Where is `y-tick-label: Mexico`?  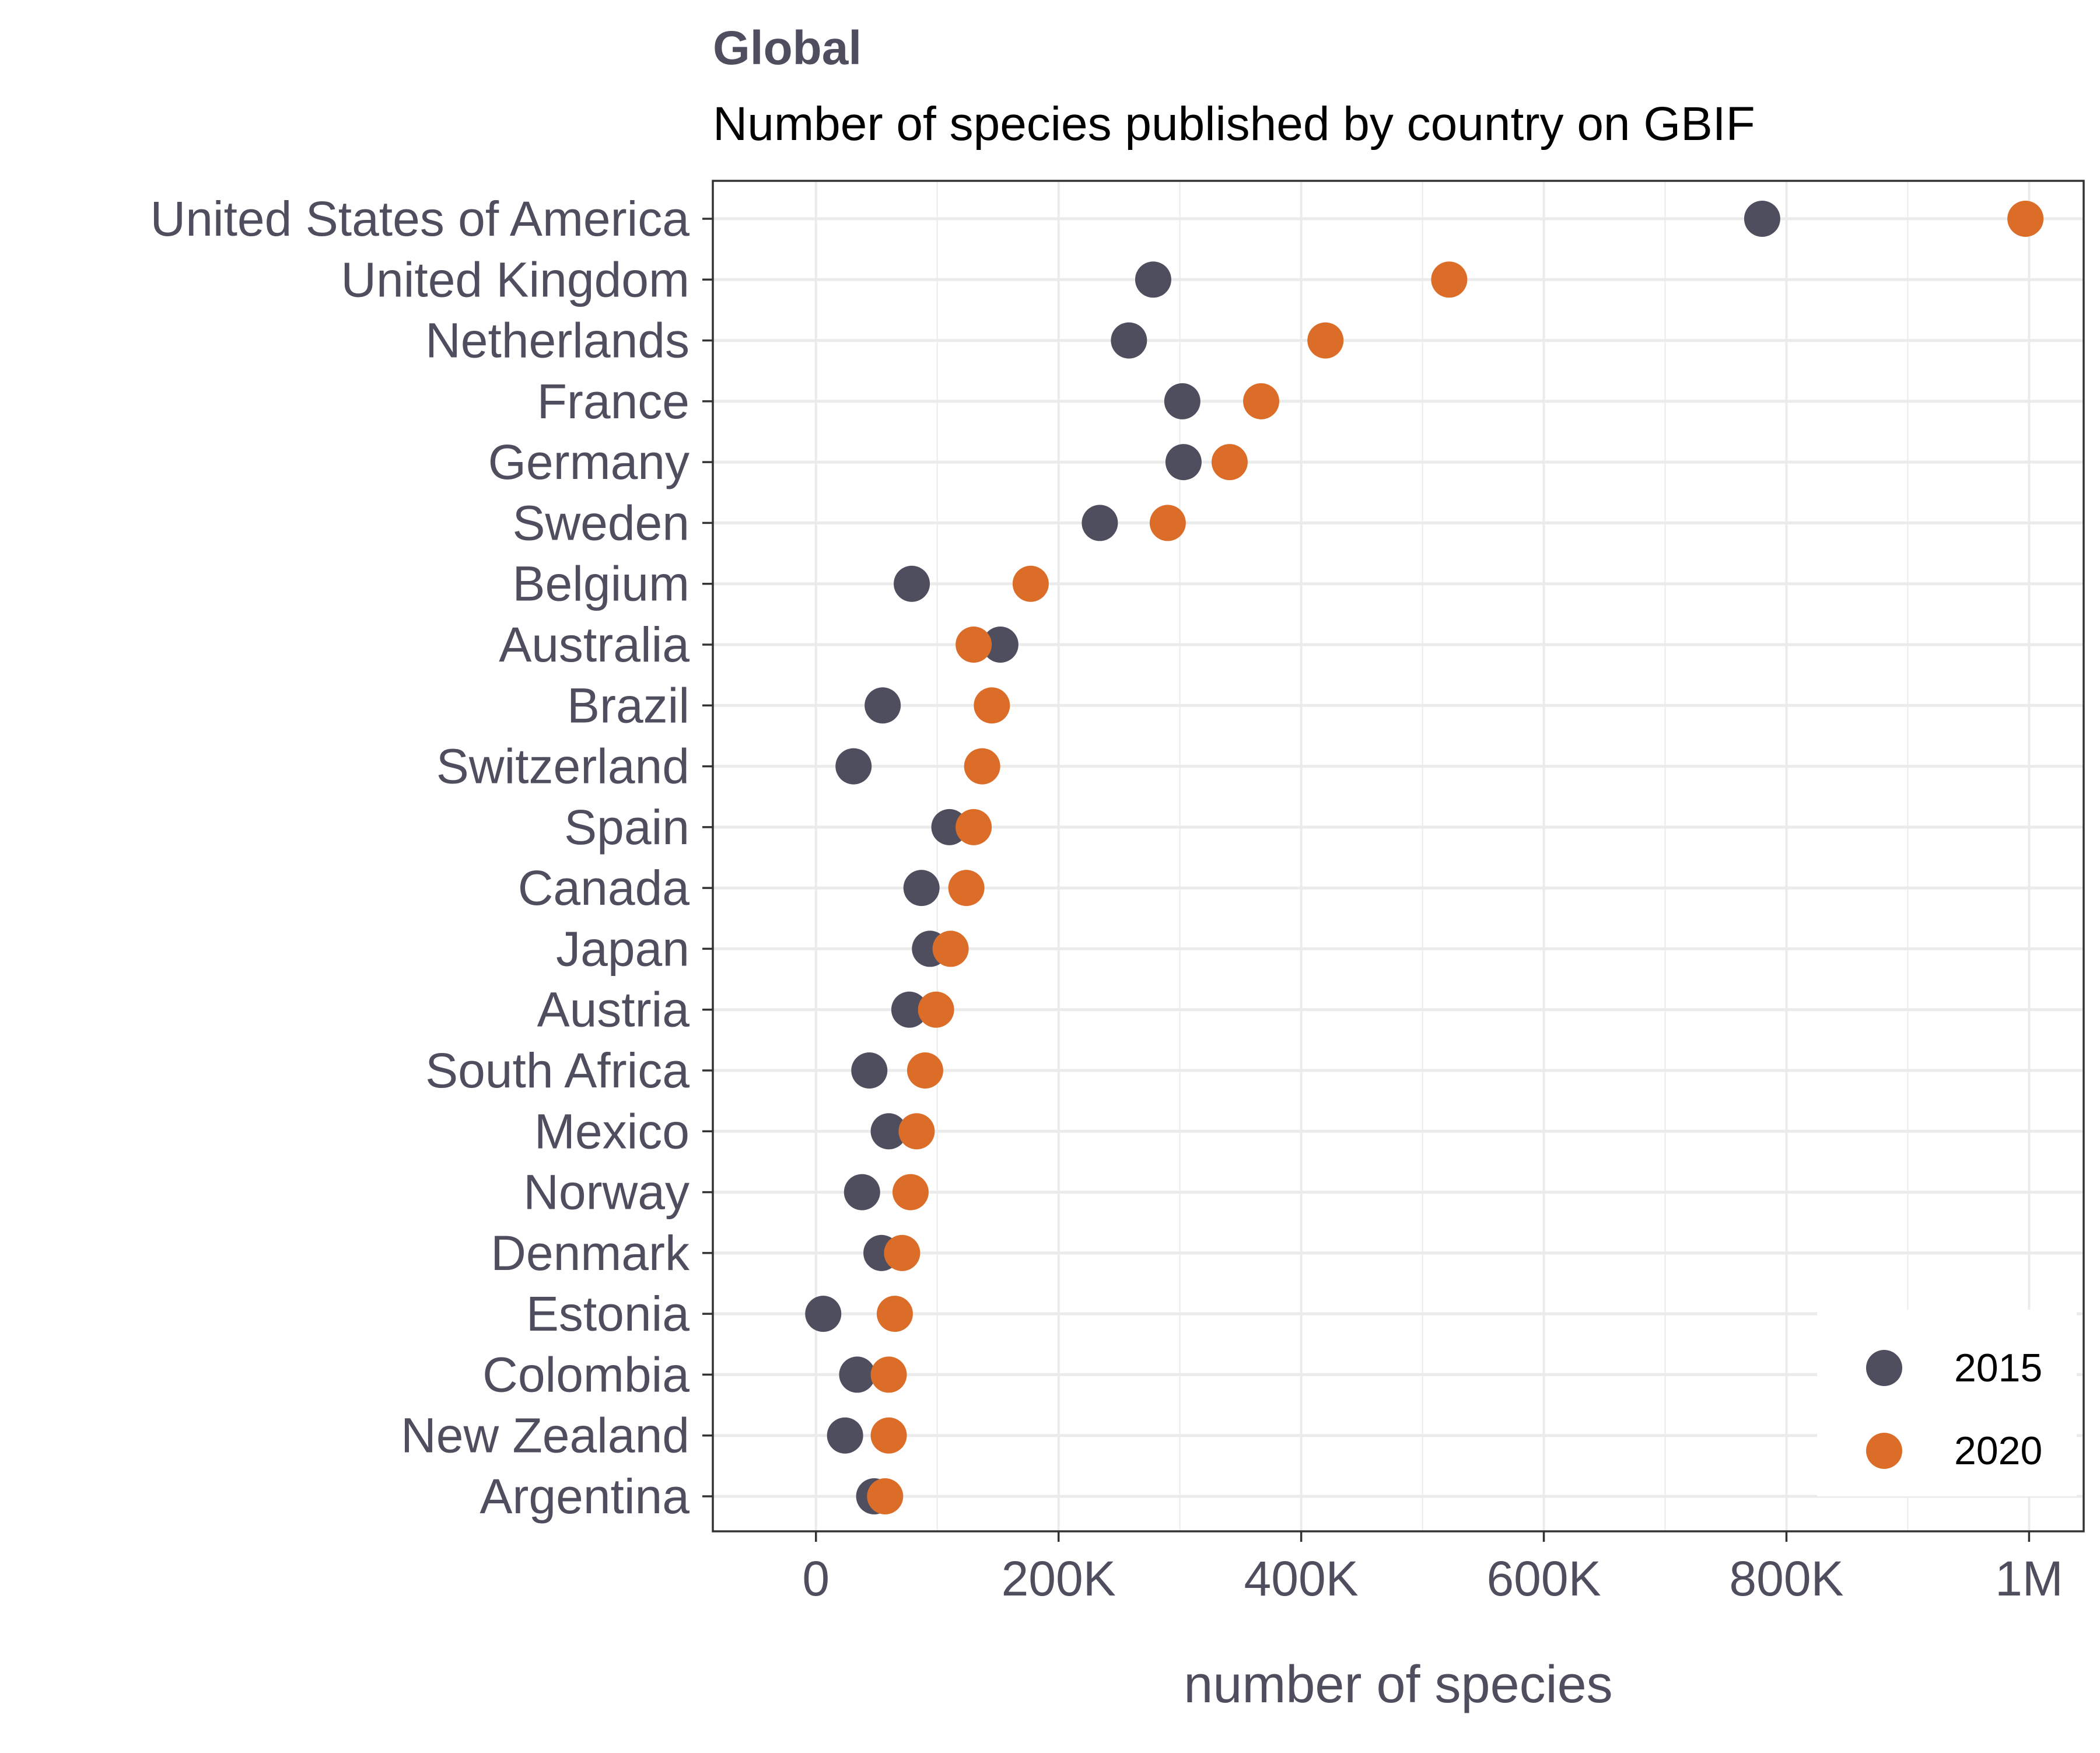
y-tick-label: Mexico is located at coordinates (612, 1131).